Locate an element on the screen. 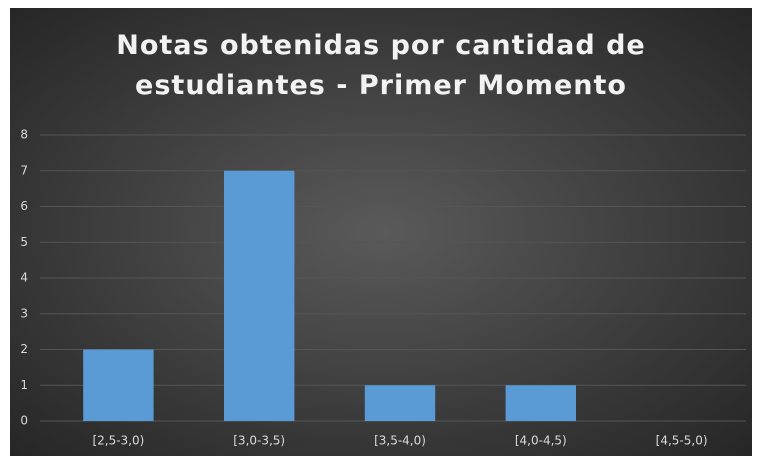 The width and height of the screenshot is (762, 466). y-tick-label: 2 is located at coordinates (24, 349).